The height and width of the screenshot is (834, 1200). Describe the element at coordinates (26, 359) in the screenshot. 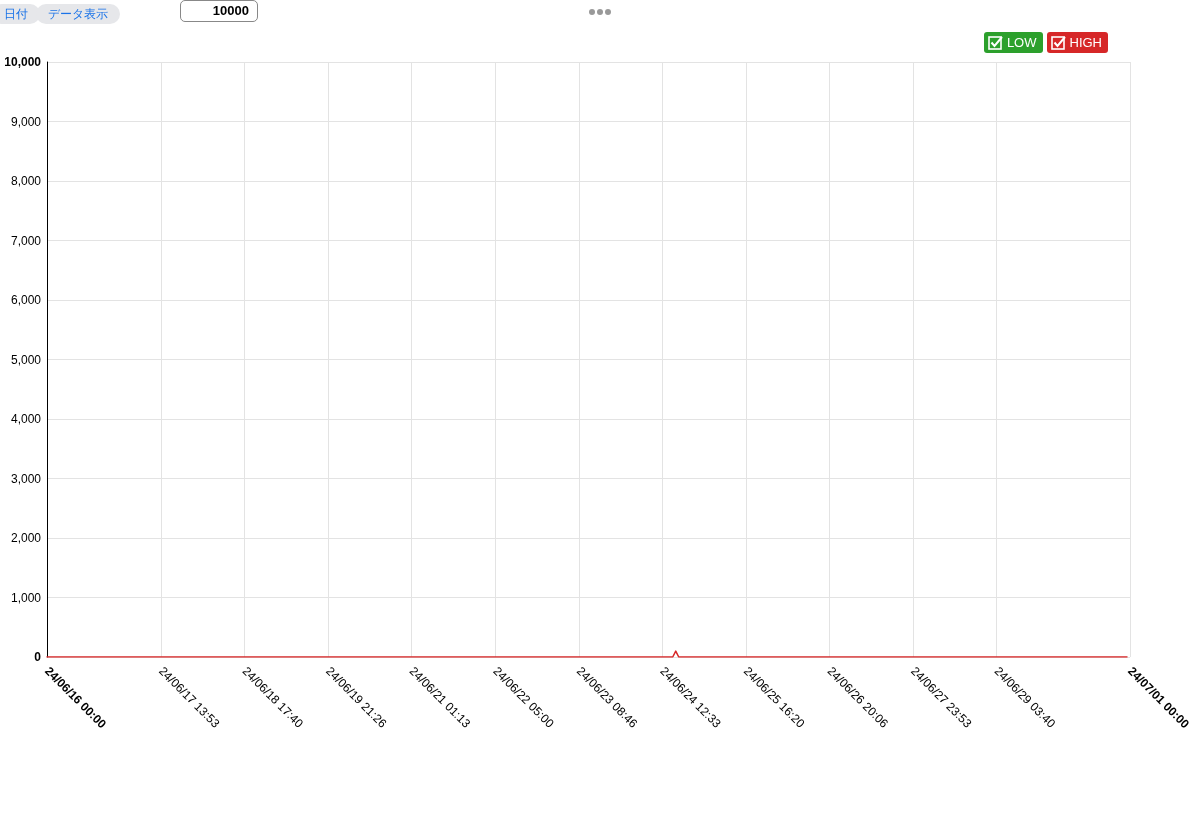

I see `y-tick-label: 5,000` at that location.